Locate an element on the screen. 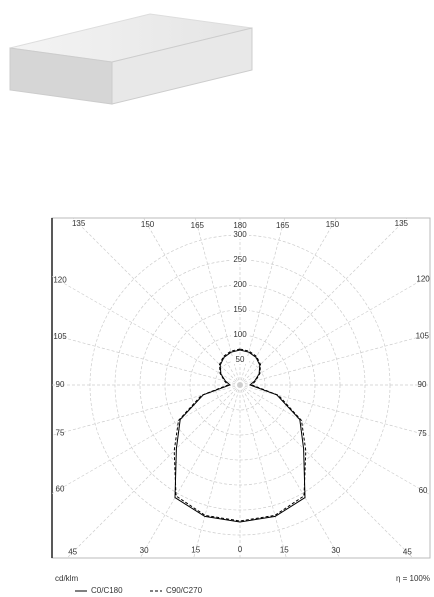  radial-tick-label: 100 is located at coordinates (240, 334).